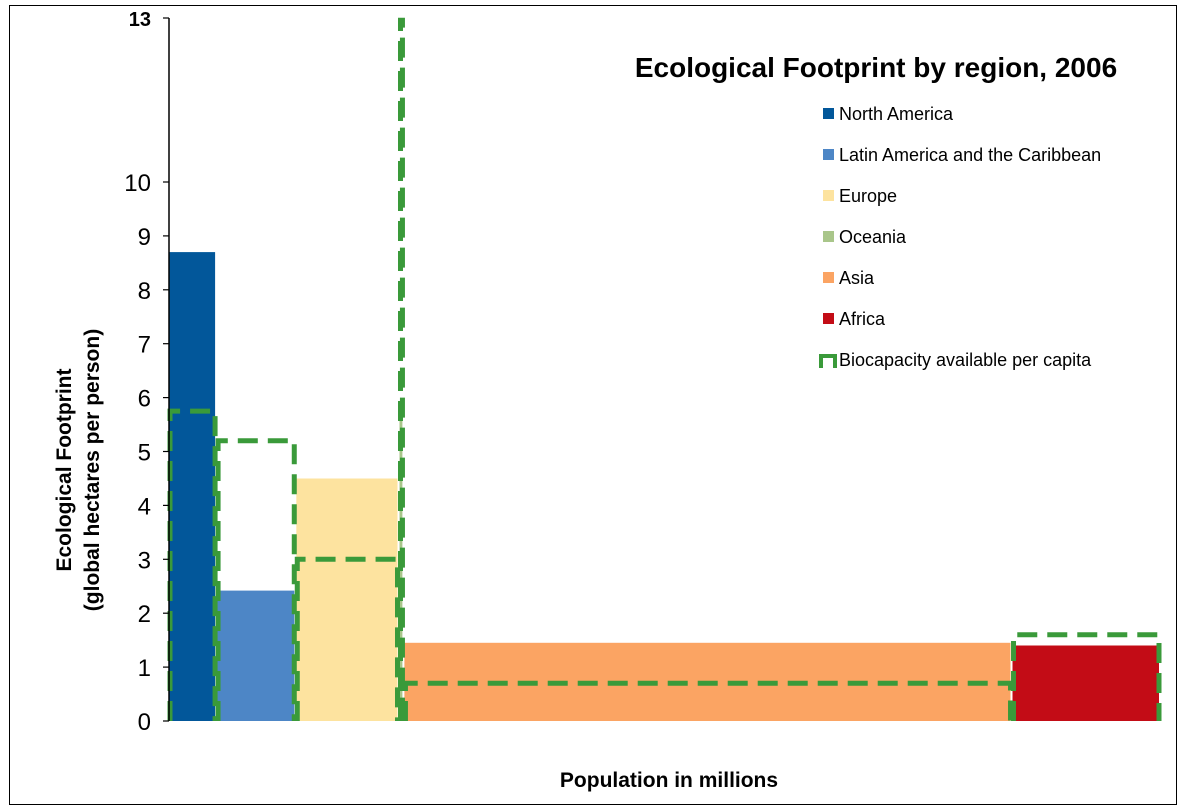  What do you see at coordinates (828, 154) in the screenshot?
I see `legend-swatch-latin-america-and-the-caribbean` at bounding box center [828, 154].